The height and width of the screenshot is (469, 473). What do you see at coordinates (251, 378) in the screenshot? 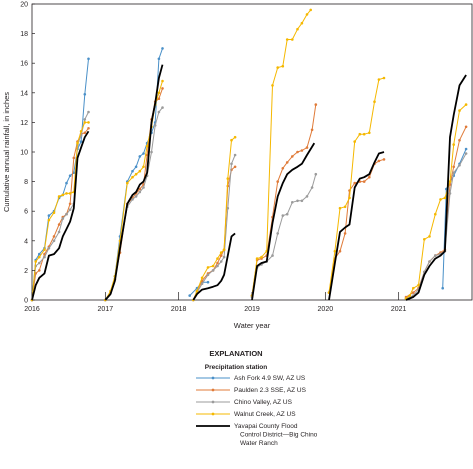
I see `legend-item: Ash Fork 4.9 SW, AZ US` at bounding box center [251, 378].